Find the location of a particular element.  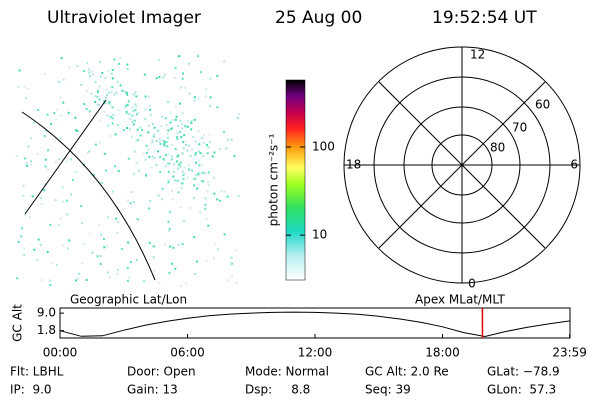

status-field: Door: Open is located at coordinates (161, 372).